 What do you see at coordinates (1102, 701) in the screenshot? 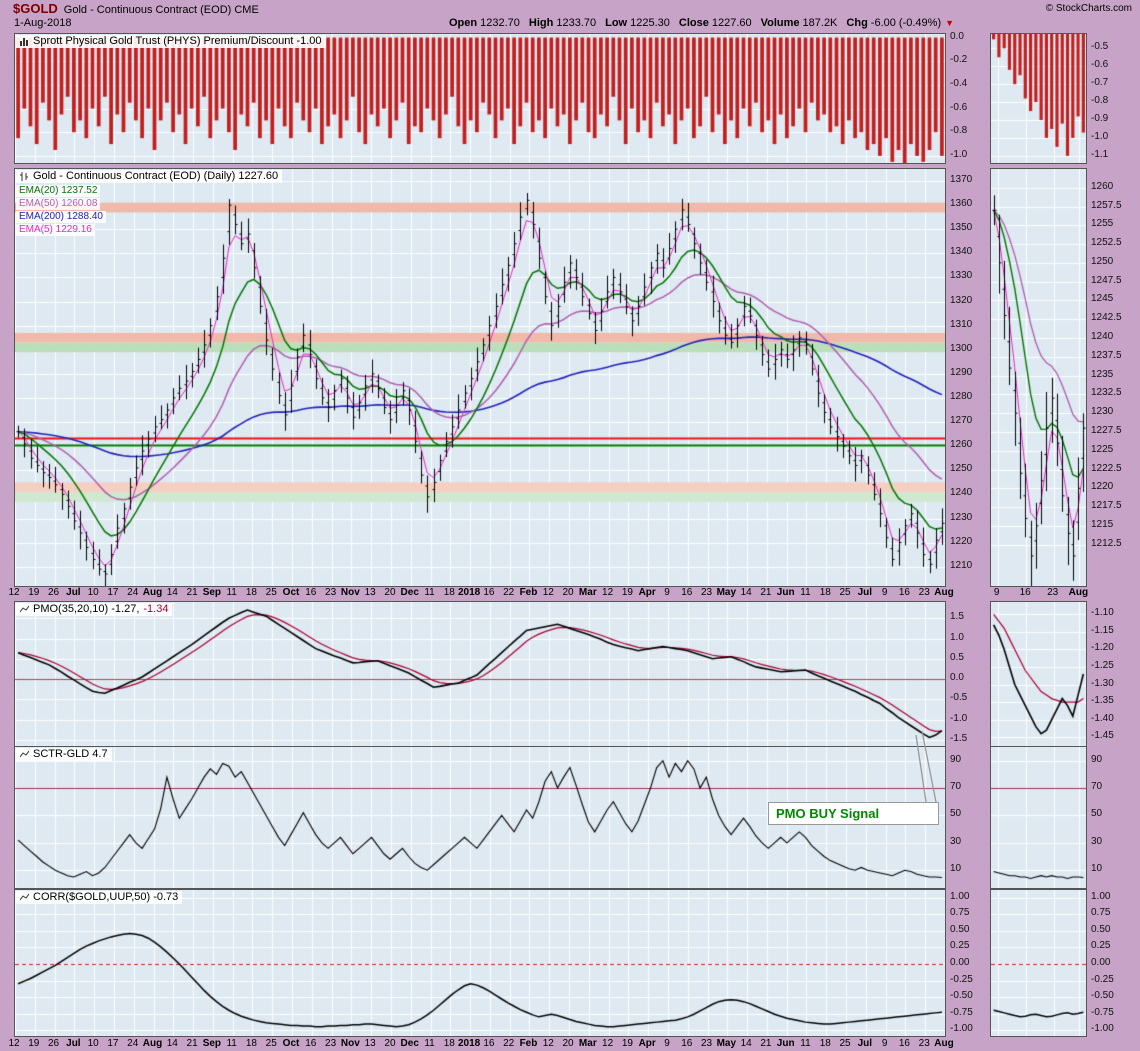
I see `y-tick-label: -1.35` at bounding box center [1102, 701].